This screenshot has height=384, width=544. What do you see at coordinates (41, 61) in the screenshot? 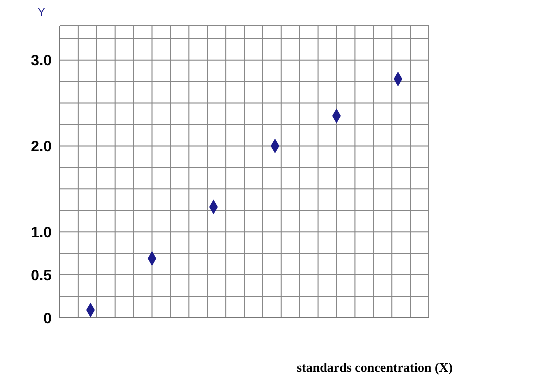
I see `y-tick-label: 3.0` at bounding box center [41, 61].